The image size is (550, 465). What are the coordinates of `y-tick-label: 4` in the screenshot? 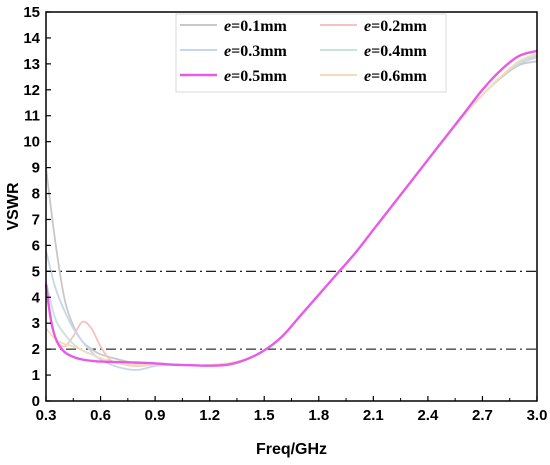 It's located at (36, 297).